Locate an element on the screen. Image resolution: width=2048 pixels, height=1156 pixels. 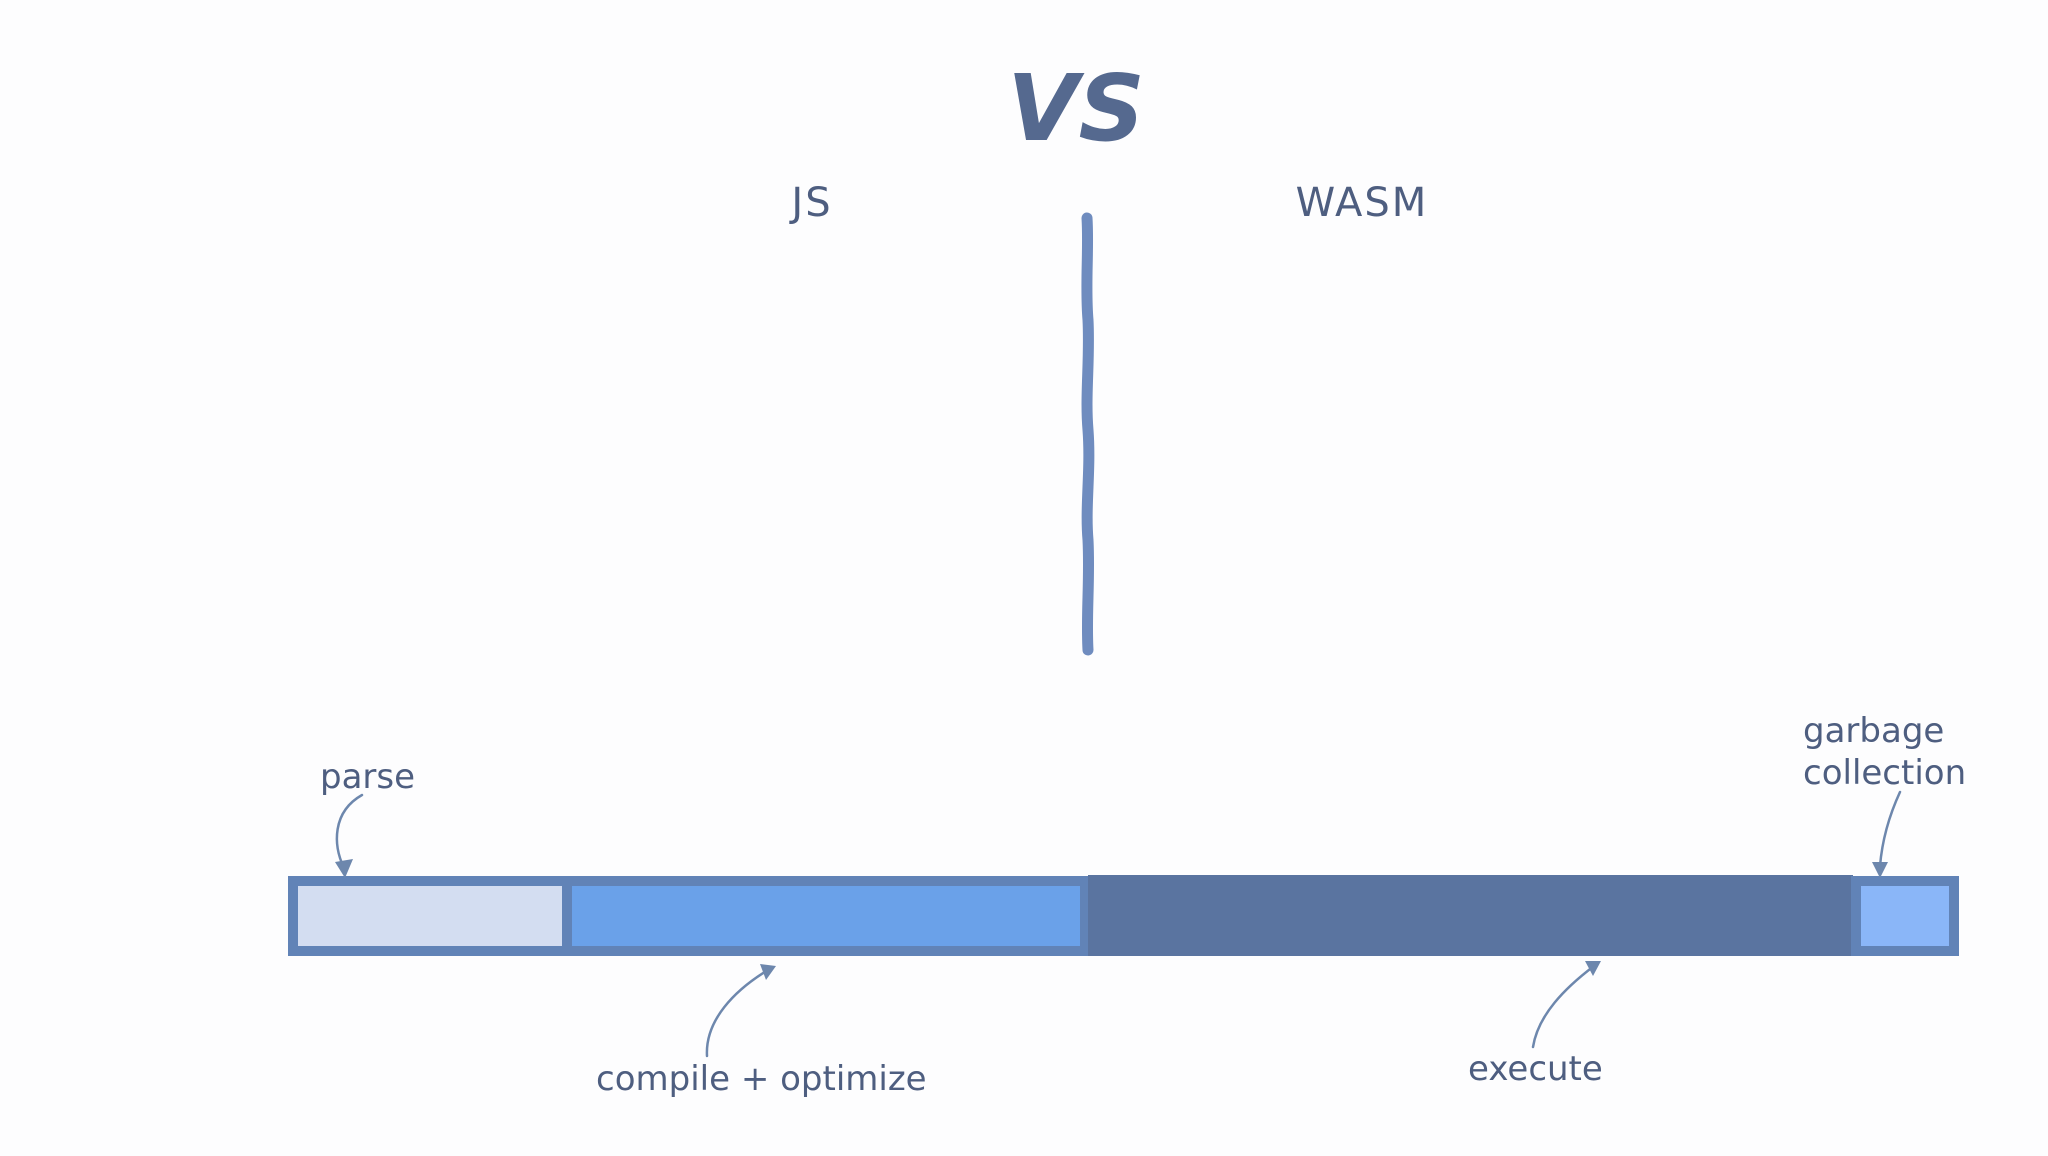
label-garbage-line-2: collection is located at coordinates (1884, 773).